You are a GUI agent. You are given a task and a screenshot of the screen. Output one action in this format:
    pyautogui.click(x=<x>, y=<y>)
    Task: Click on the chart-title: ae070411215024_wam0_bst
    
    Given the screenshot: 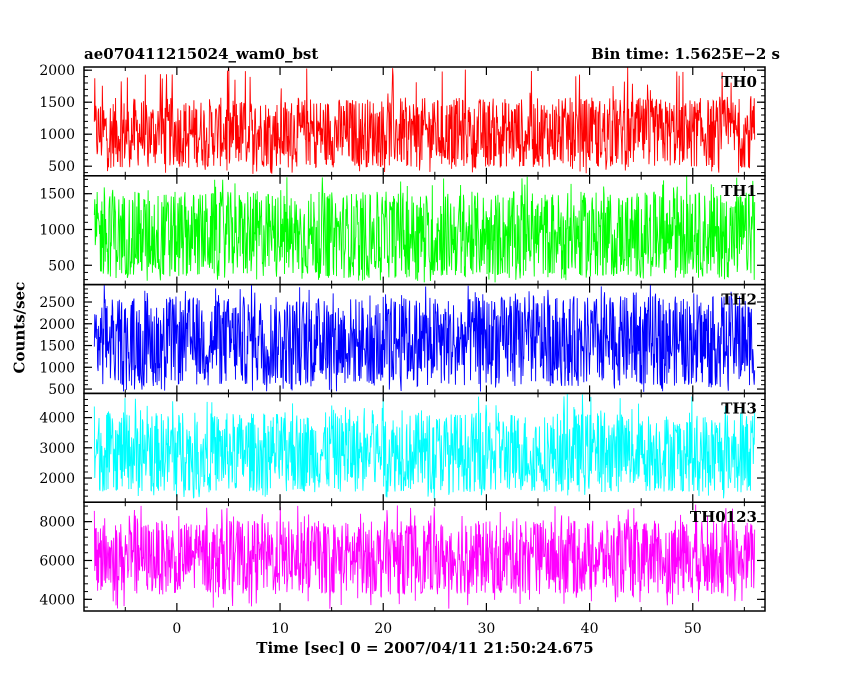 What is the action you would take?
    pyautogui.click(x=201, y=54)
    